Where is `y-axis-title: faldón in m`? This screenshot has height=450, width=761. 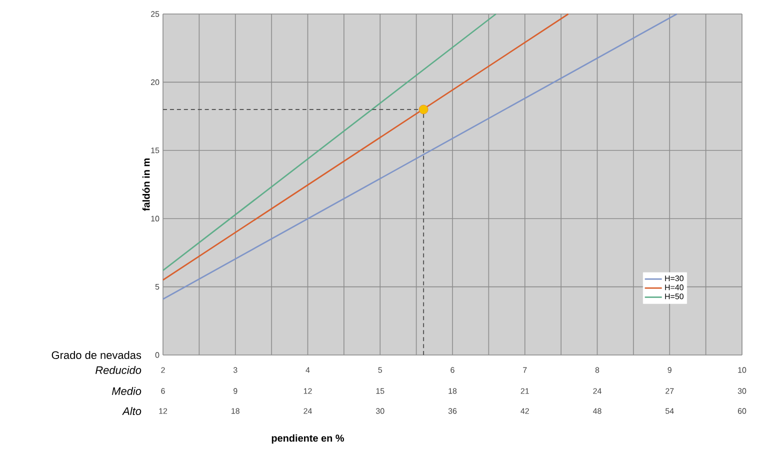 y-axis-title: faldón in m is located at coordinates (146, 184).